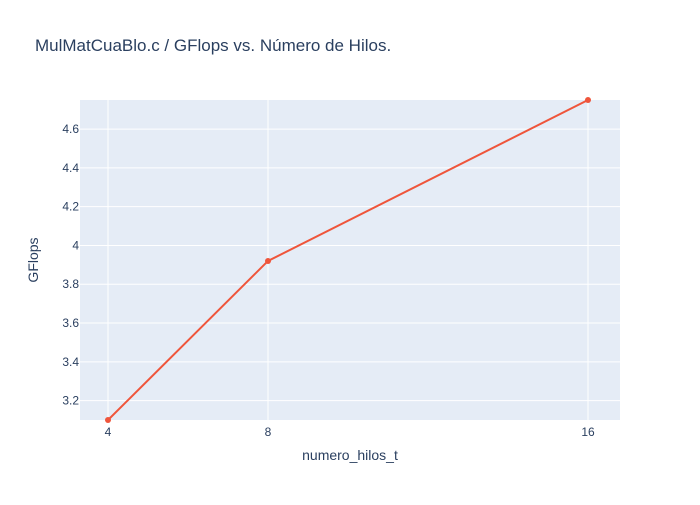 This screenshot has height=505, width=700. What do you see at coordinates (70, 401) in the screenshot?
I see `y-tick-label: 3.2` at bounding box center [70, 401].